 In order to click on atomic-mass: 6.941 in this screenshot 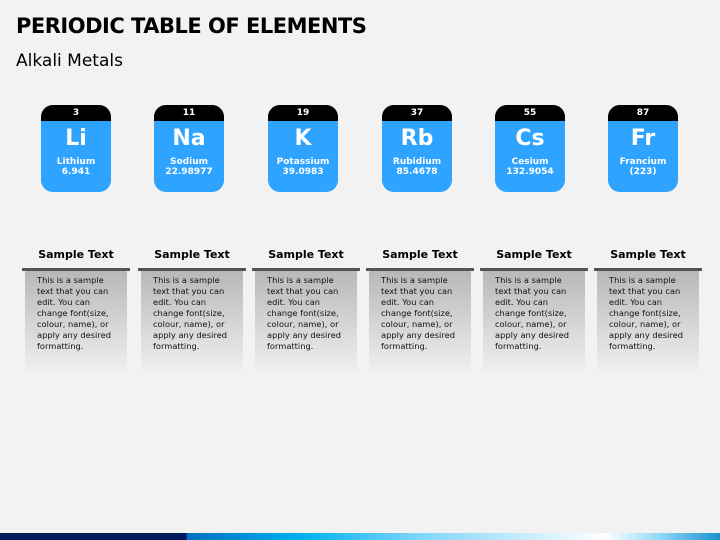, I will do `click(76, 172)`.